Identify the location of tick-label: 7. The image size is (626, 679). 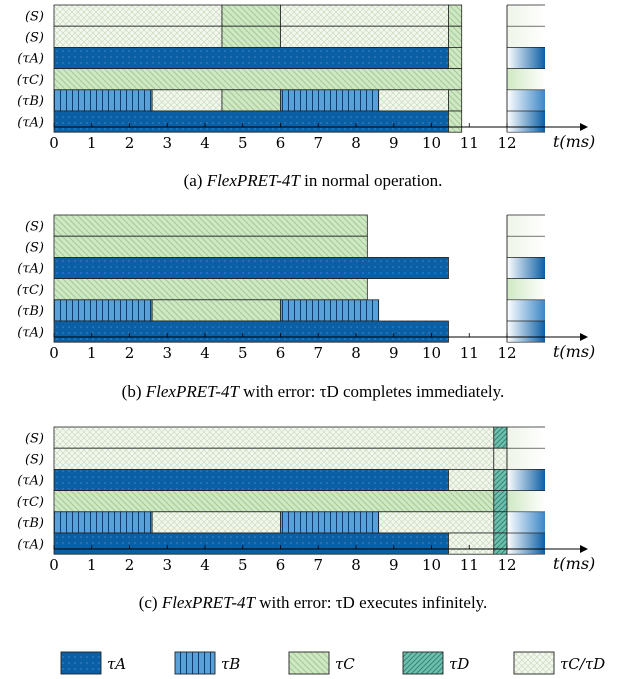
(318, 143).